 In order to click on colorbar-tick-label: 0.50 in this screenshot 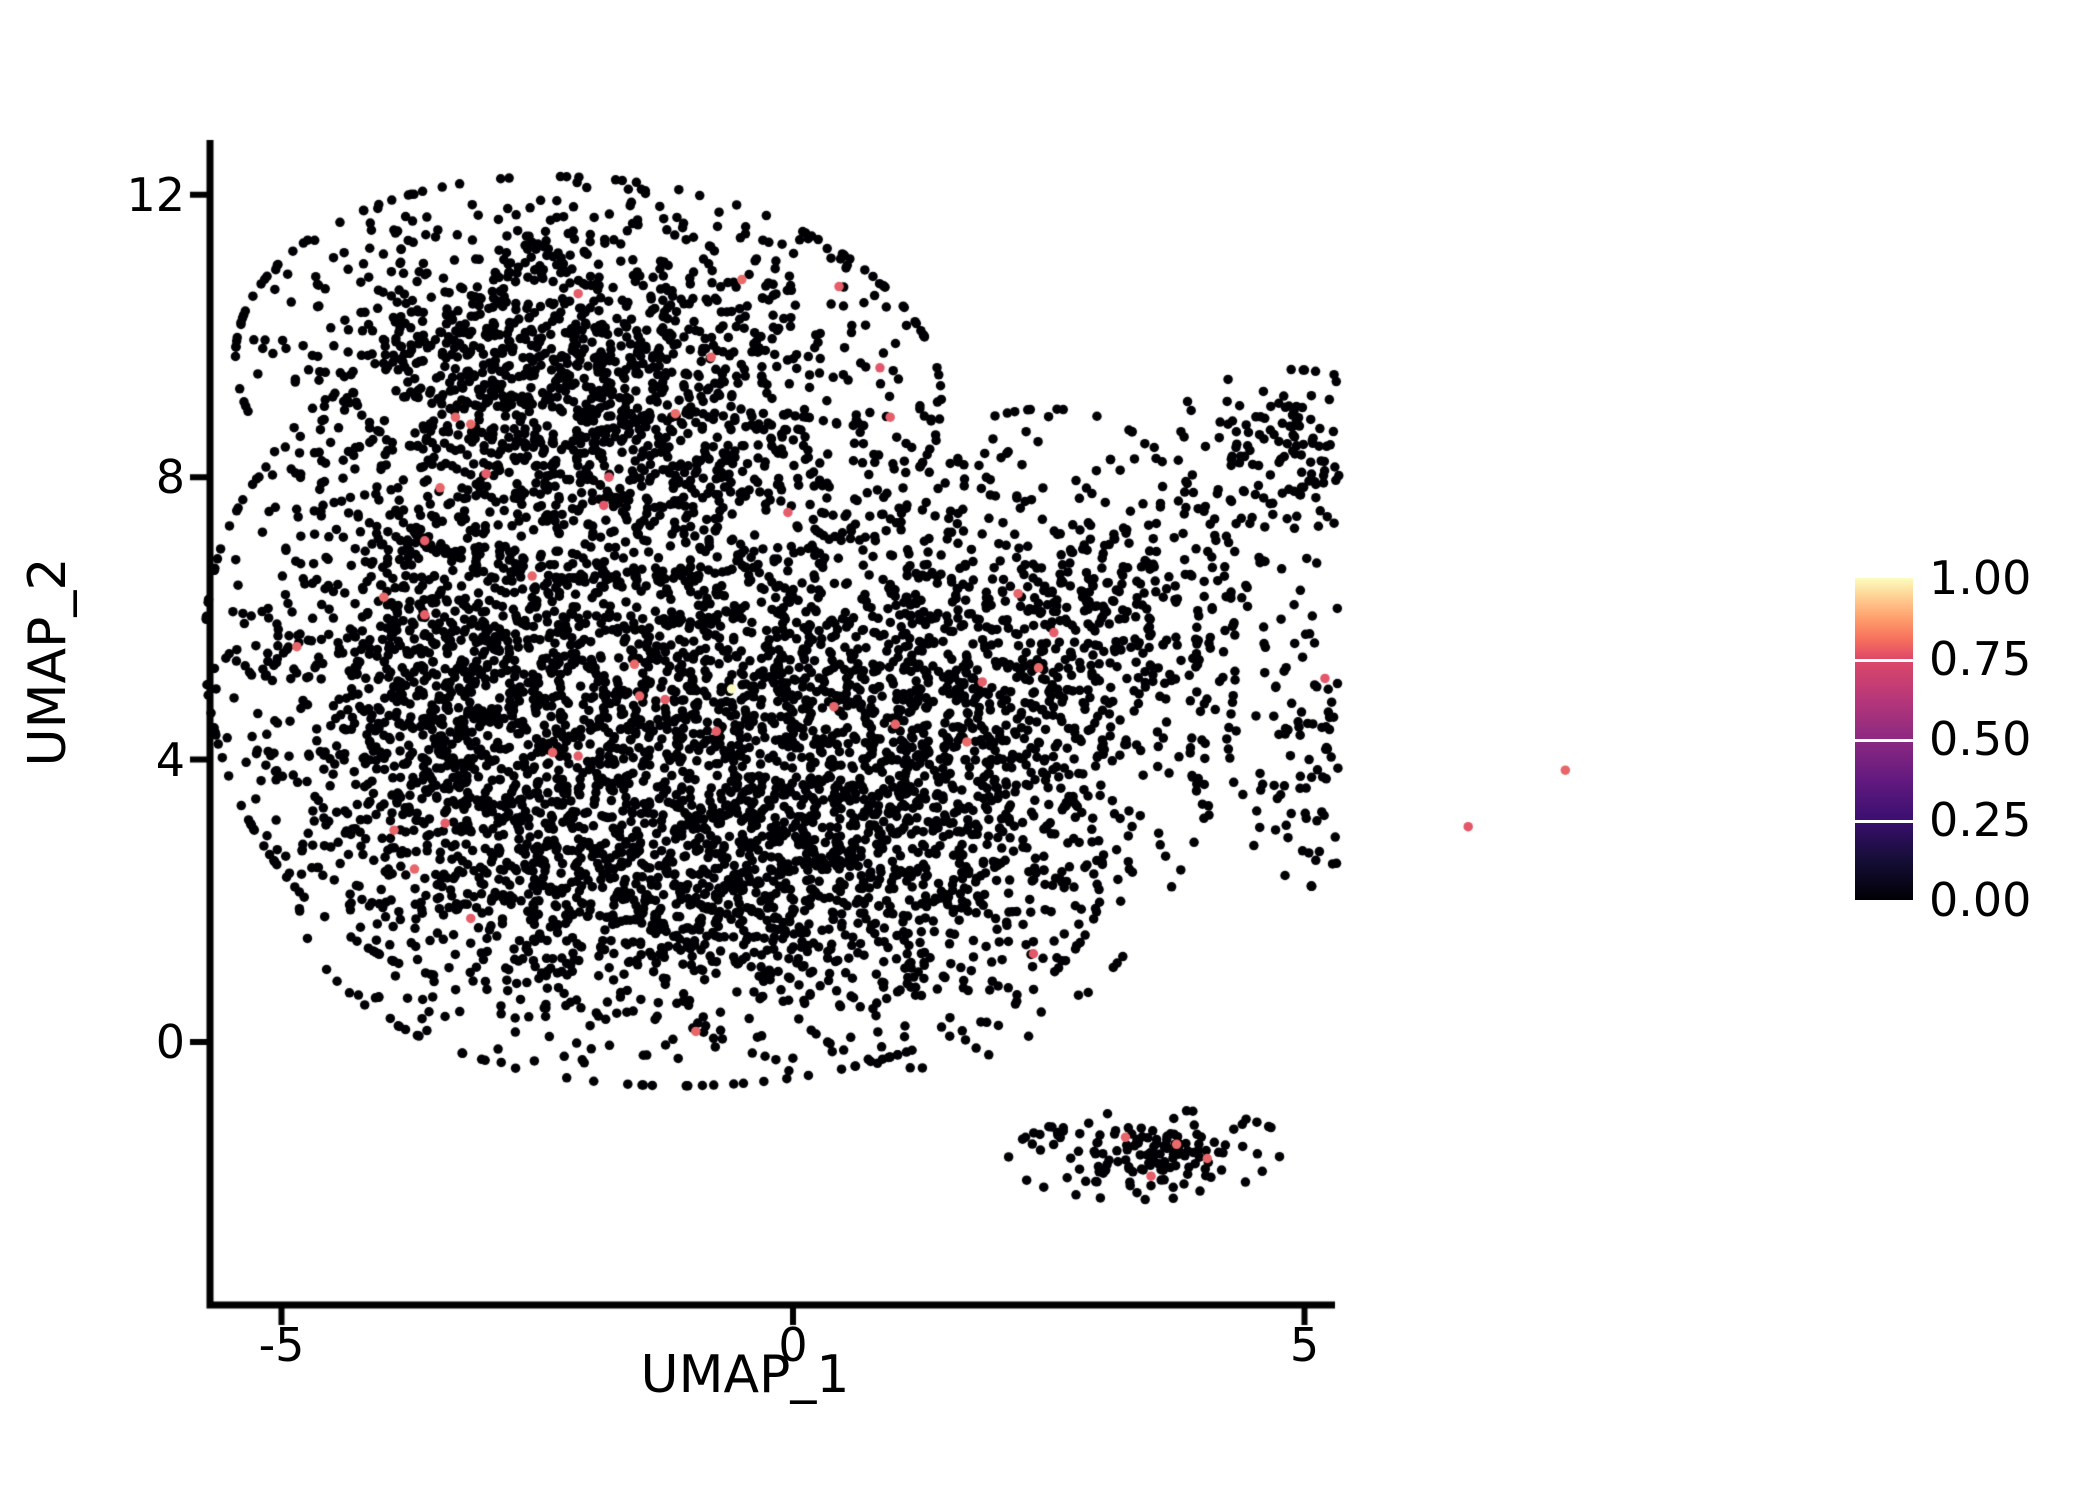, I will do `click(1980, 739)`.